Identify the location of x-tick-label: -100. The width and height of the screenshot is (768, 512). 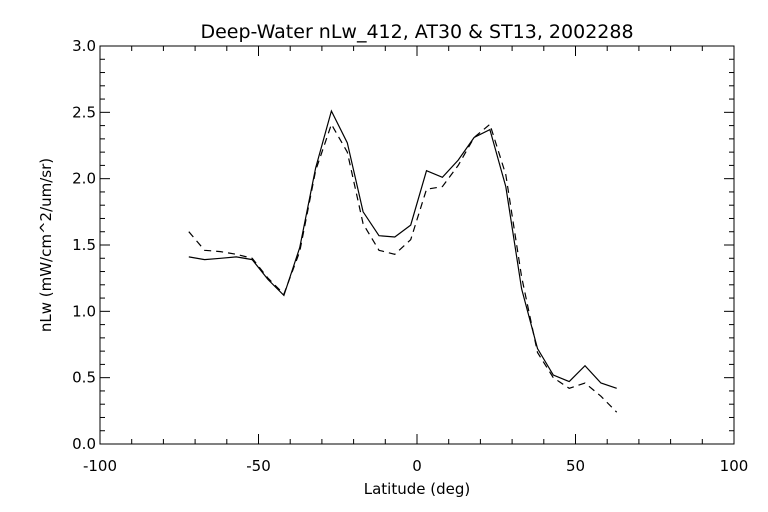
(100, 466).